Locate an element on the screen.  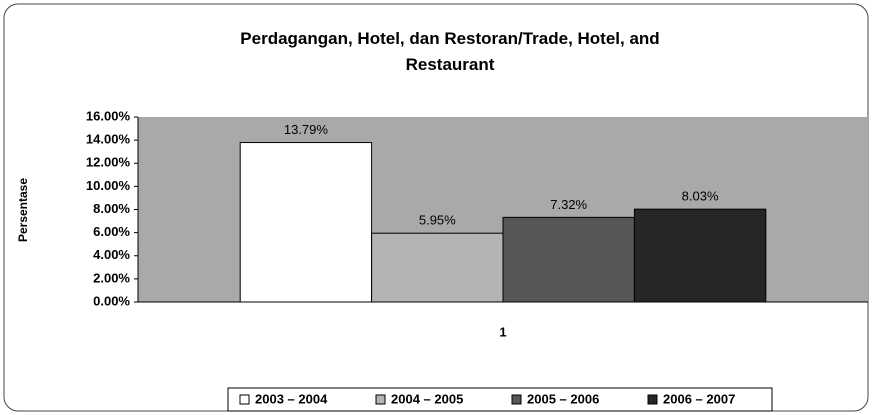
y-tick-label: 10.00% is located at coordinates (108, 185).